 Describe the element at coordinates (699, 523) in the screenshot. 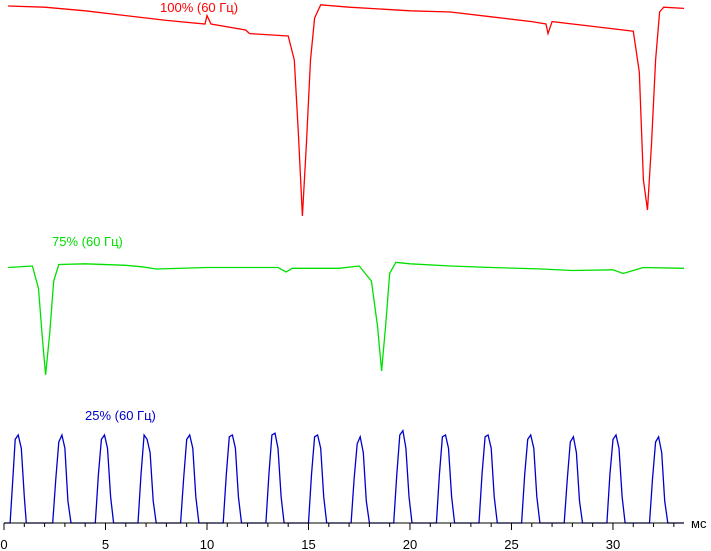

I see `x-axis-unit-label: мс` at that location.